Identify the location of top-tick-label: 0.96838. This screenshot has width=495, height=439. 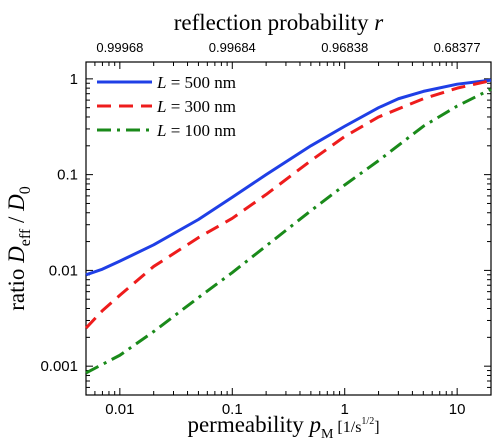
(344, 47).